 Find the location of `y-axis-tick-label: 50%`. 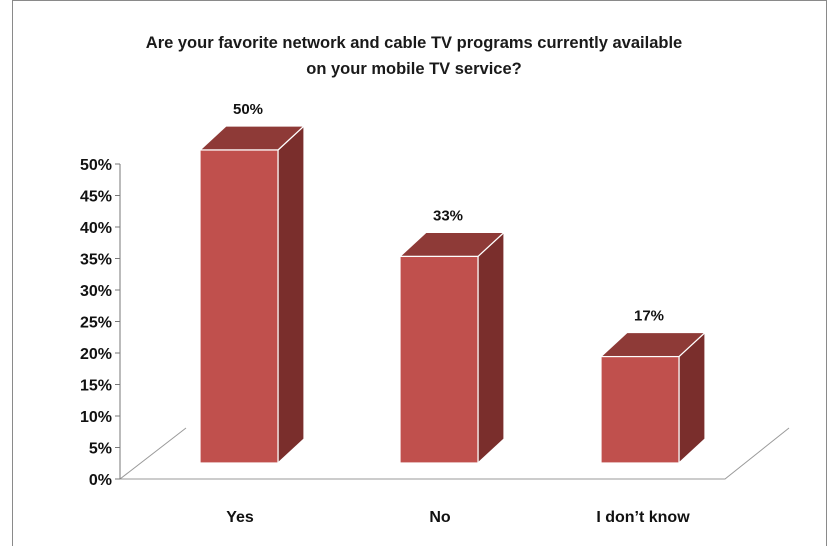

y-axis-tick-label: 50% is located at coordinates (96, 165).